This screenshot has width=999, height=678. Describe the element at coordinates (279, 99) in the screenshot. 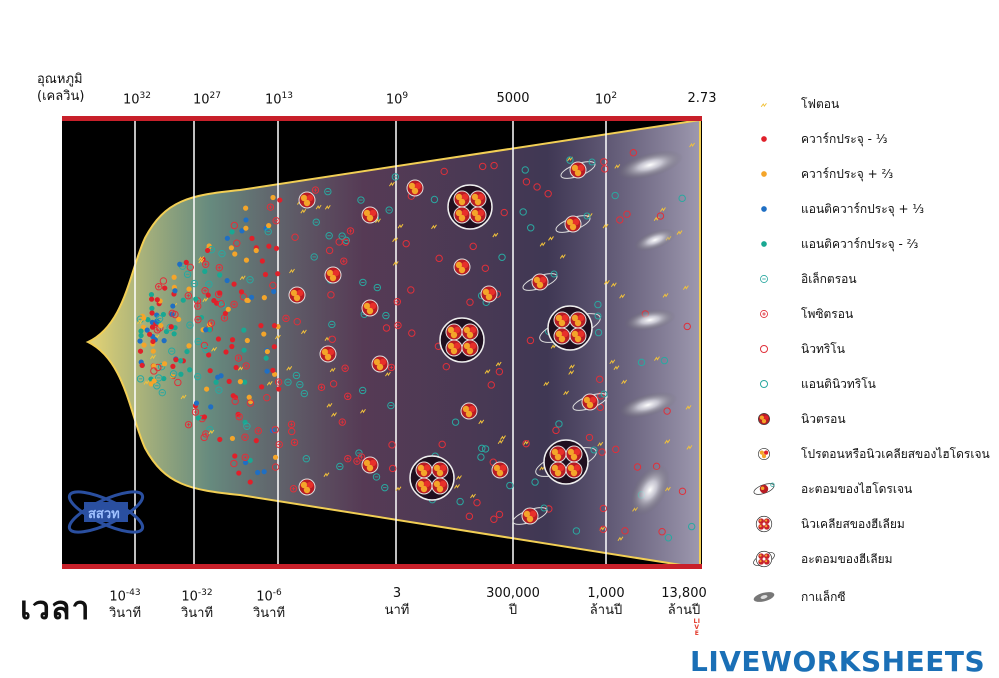

I see `temperature-value: 1013` at that location.